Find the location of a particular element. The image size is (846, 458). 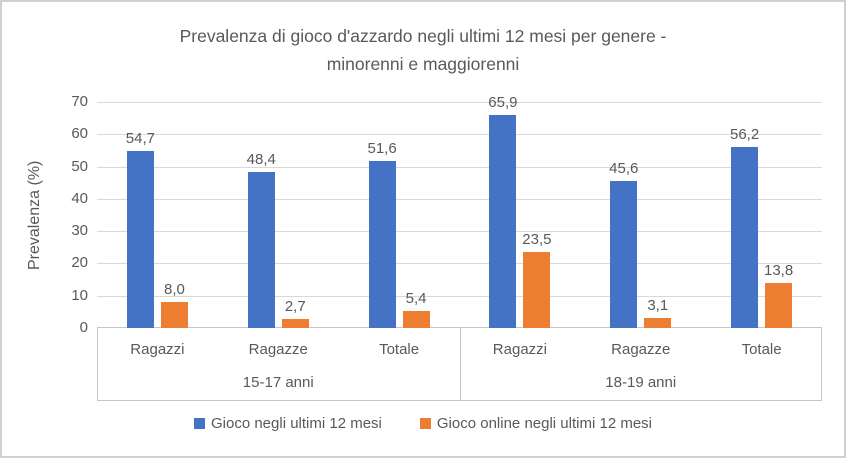

group-label-2: 18-19 anni is located at coordinates (641, 382).